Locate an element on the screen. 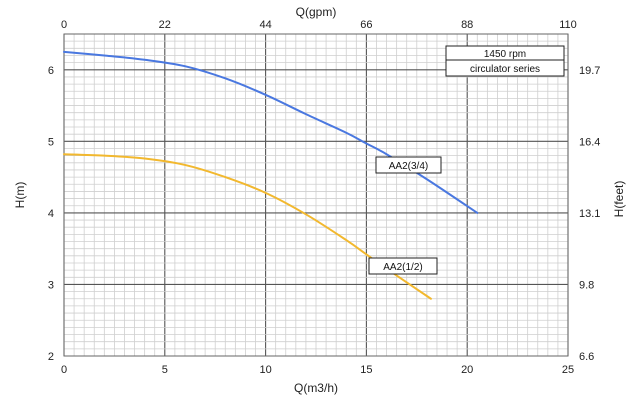 The image size is (637, 404). x-tick-label-bottom: 25 is located at coordinates (568, 370).